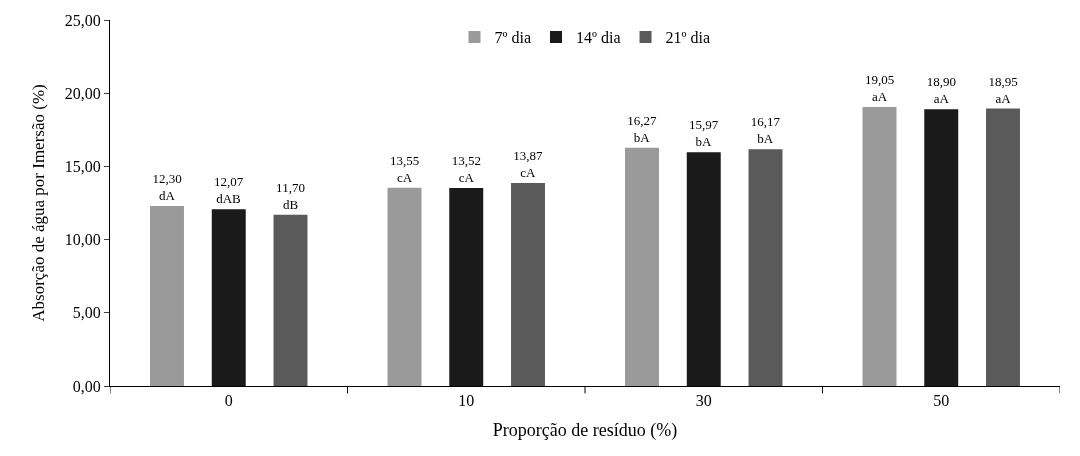 This screenshot has width=1080, height=456. Describe the element at coordinates (290, 195) in the screenshot. I see `data-label: 11,70 dB` at that location.